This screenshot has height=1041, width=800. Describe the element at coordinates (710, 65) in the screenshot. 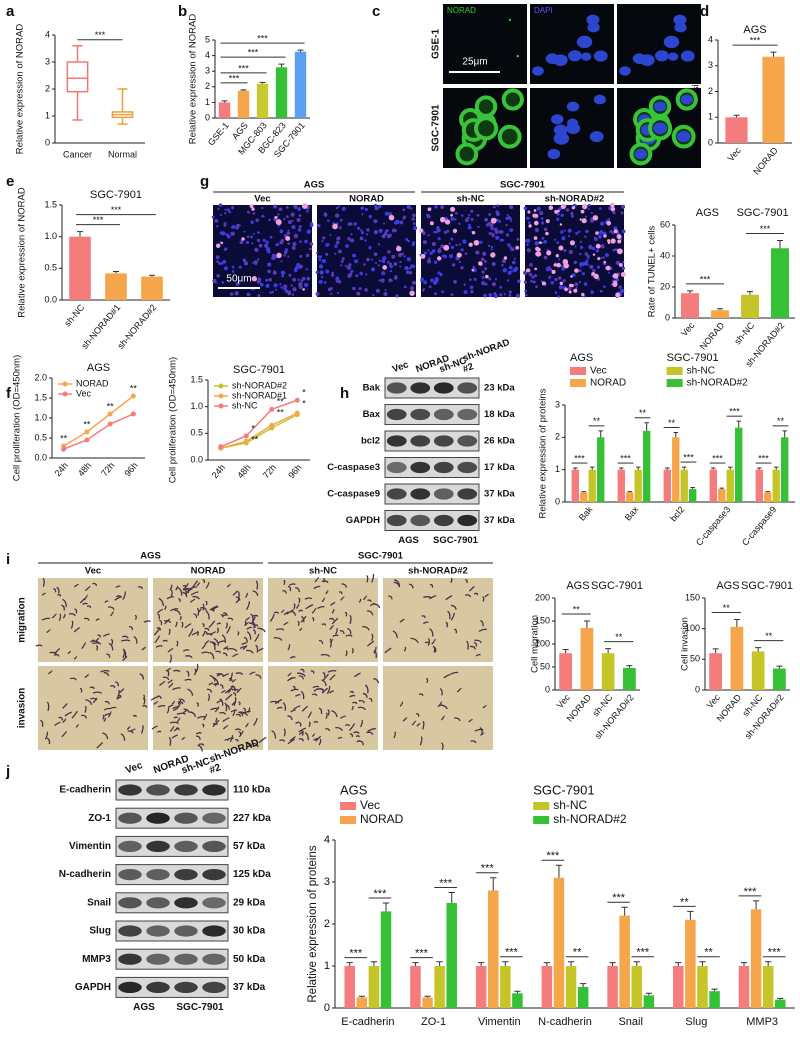

I see `y-tick-label: 3` at that location.